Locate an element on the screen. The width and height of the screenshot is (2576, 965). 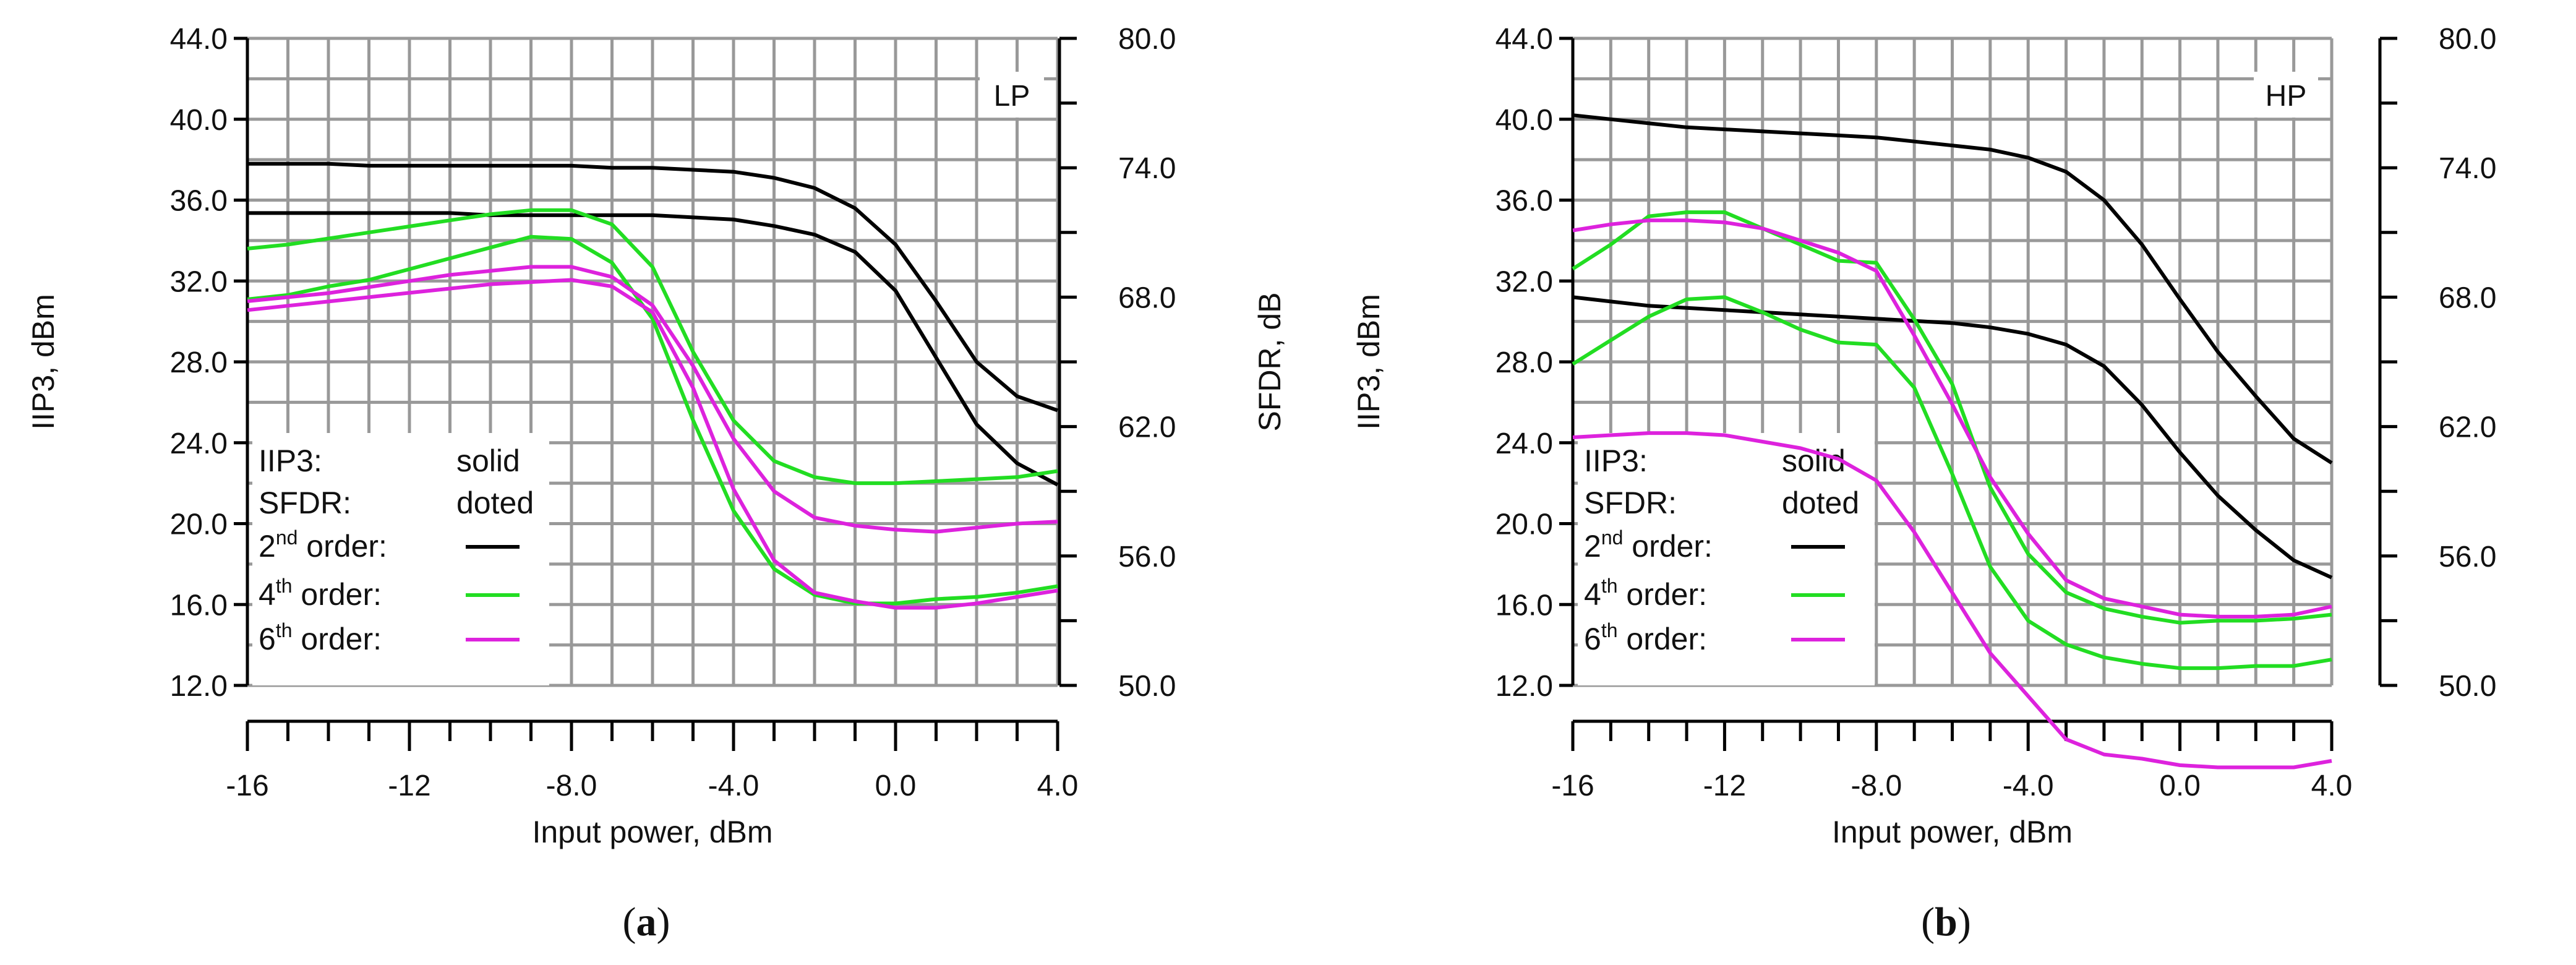
panel-tag-label: HP is located at coordinates (2286, 96).